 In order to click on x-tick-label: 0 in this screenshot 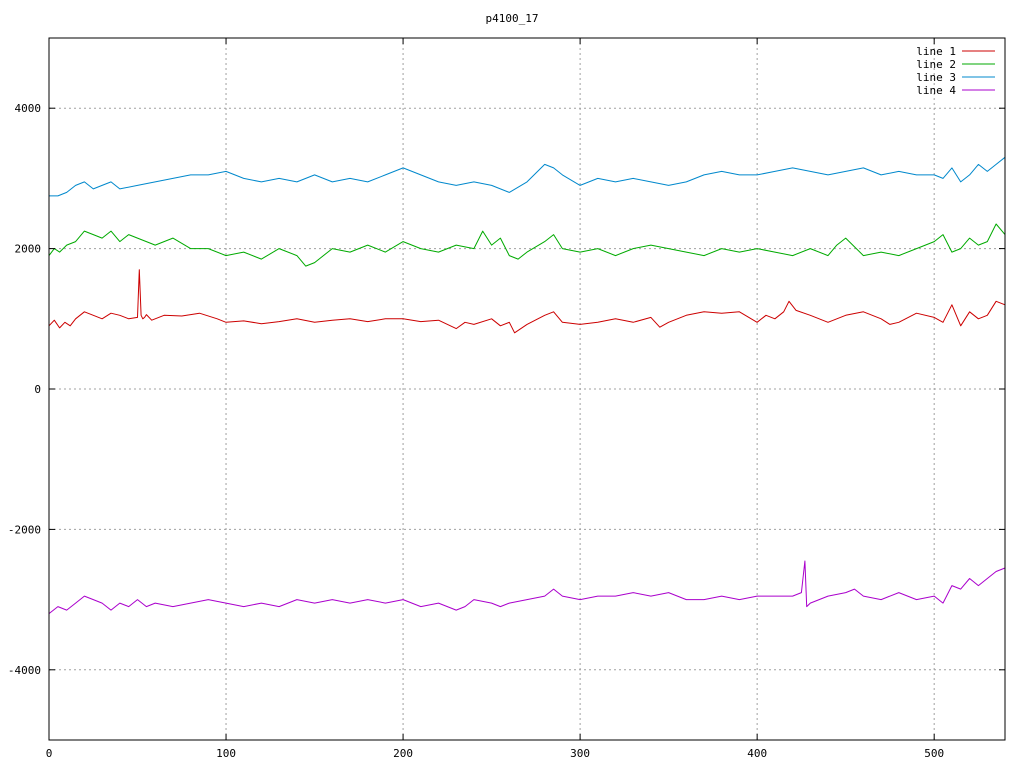, I will do `click(49, 753)`.